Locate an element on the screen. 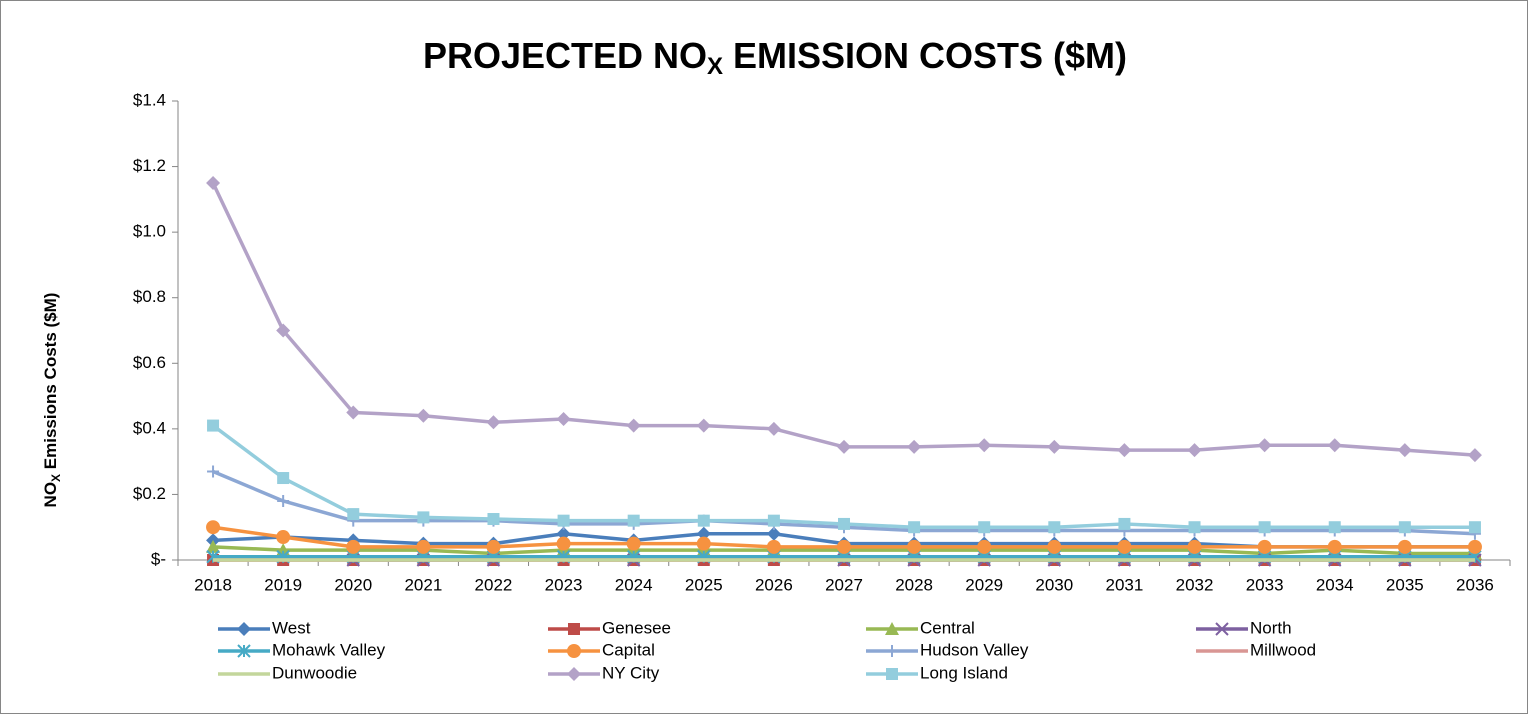  x-tick-label: 2036 is located at coordinates (1475, 584).